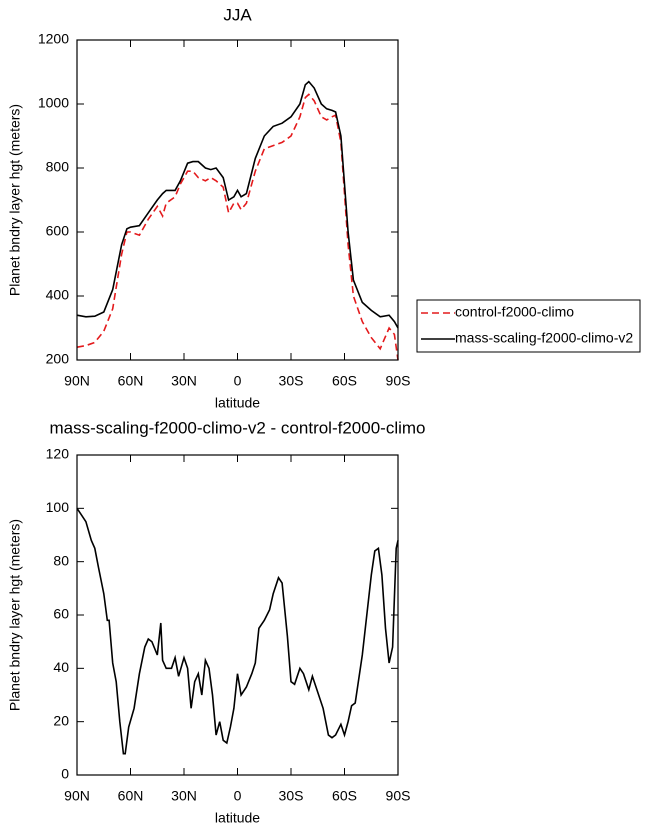 Image resolution: width=649 pixels, height=837 pixels. What do you see at coordinates (528, 326) in the screenshot?
I see `legend-box` at bounding box center [528, 326].